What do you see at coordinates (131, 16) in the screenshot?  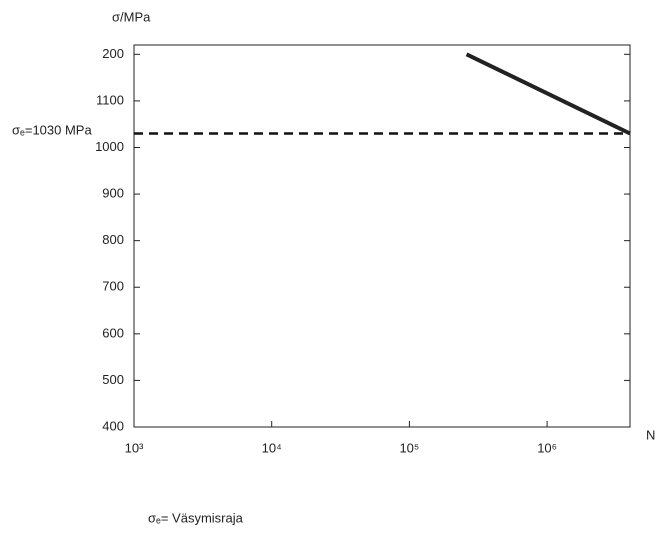 I see `y-axis-label: σ/MPa` at bounding box center [131, 16].